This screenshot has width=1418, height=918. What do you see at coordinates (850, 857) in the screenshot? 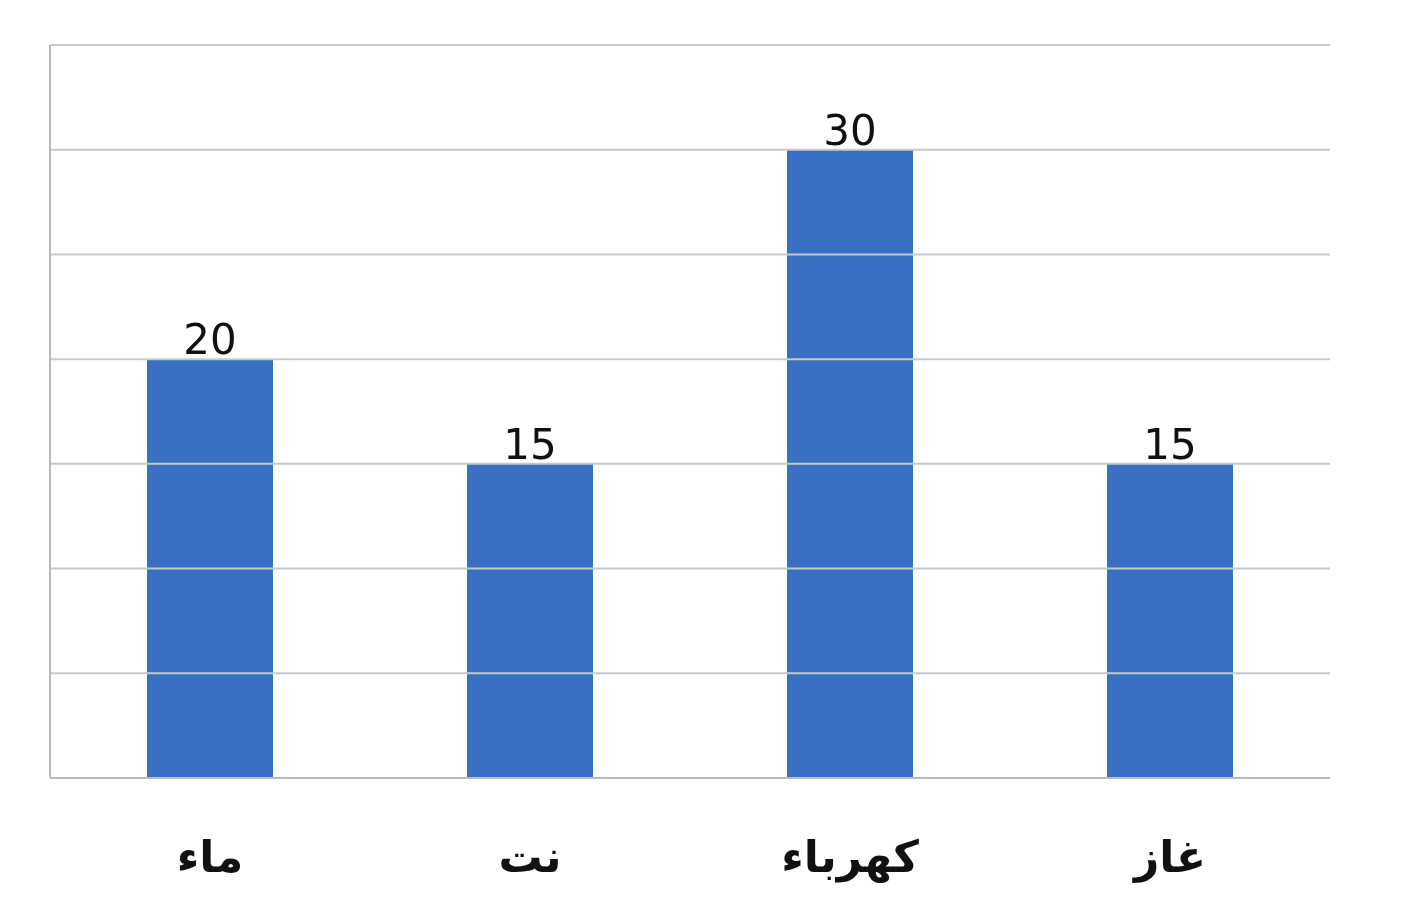
I see `x-tick-label: كهرباء` at bounding box center [850, 857].